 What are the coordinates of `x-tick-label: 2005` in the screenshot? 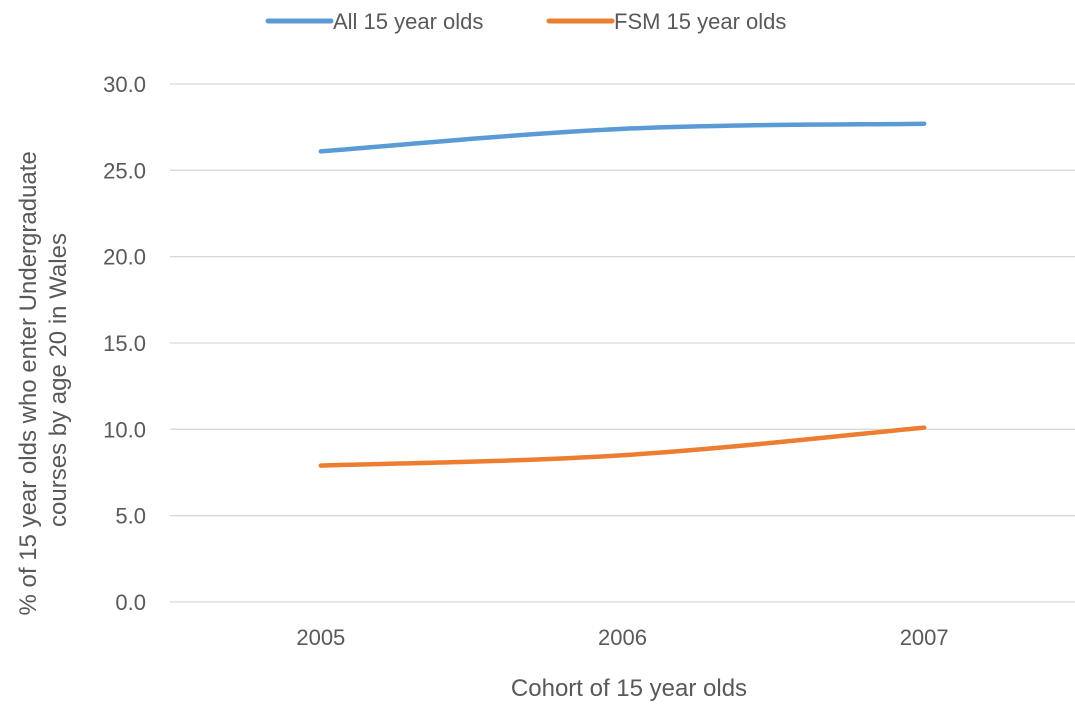 It's located at (320, 637).